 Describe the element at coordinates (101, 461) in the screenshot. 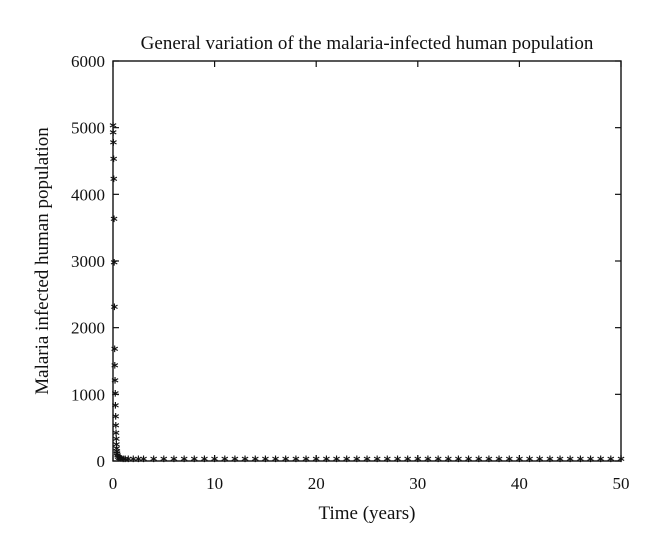

I see `y-tick-label: 0` at that location.